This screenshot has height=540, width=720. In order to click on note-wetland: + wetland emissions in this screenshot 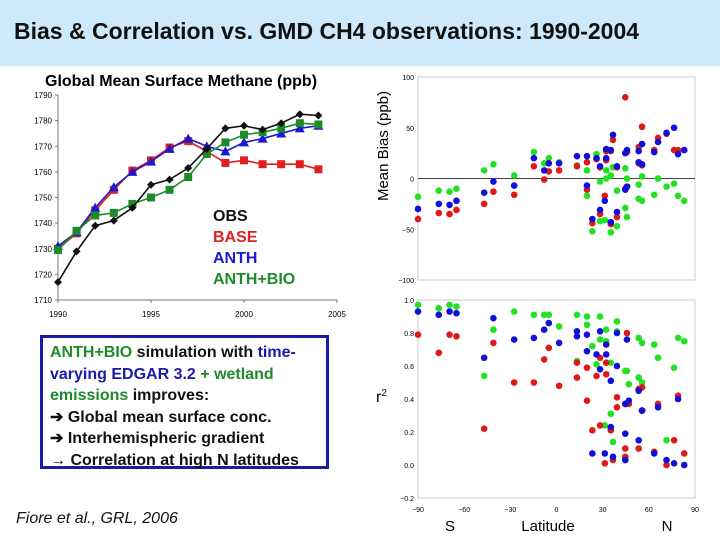, I will do `click(162, 385)`.